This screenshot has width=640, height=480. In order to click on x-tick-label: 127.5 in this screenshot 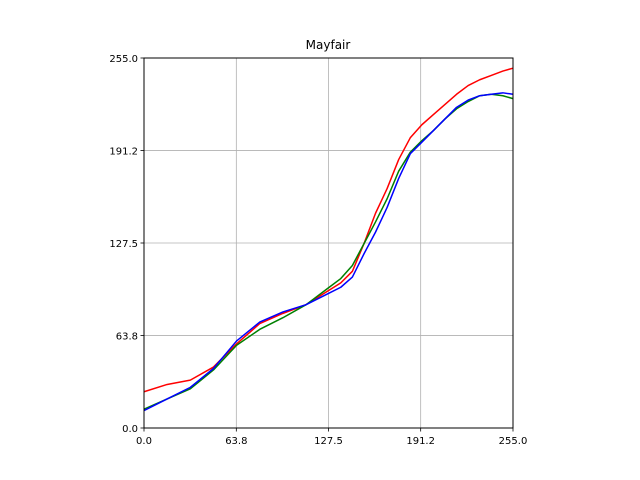, I will do `click(328, 441)`.